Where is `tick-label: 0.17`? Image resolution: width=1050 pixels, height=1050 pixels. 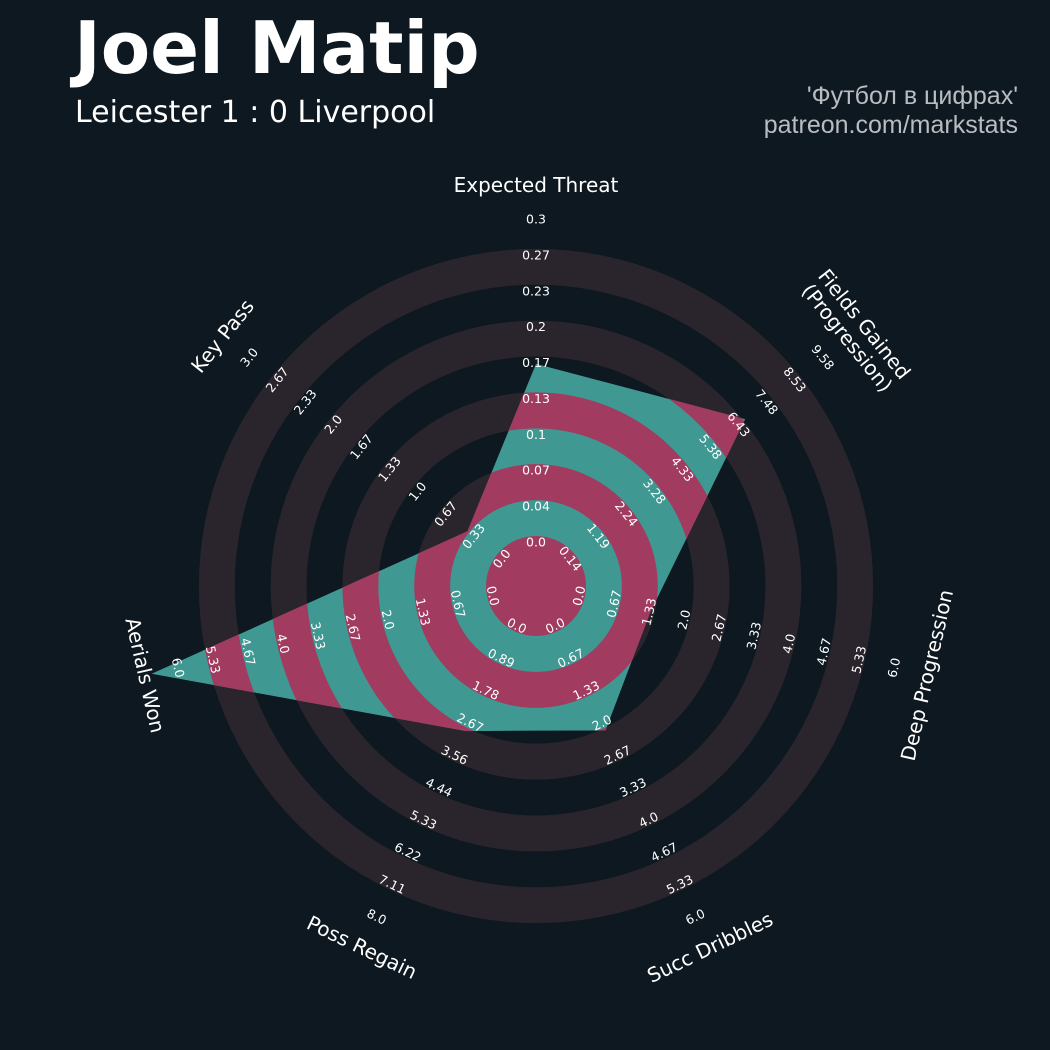 tick-label: 0.17 is located at coordinates (536, 362).